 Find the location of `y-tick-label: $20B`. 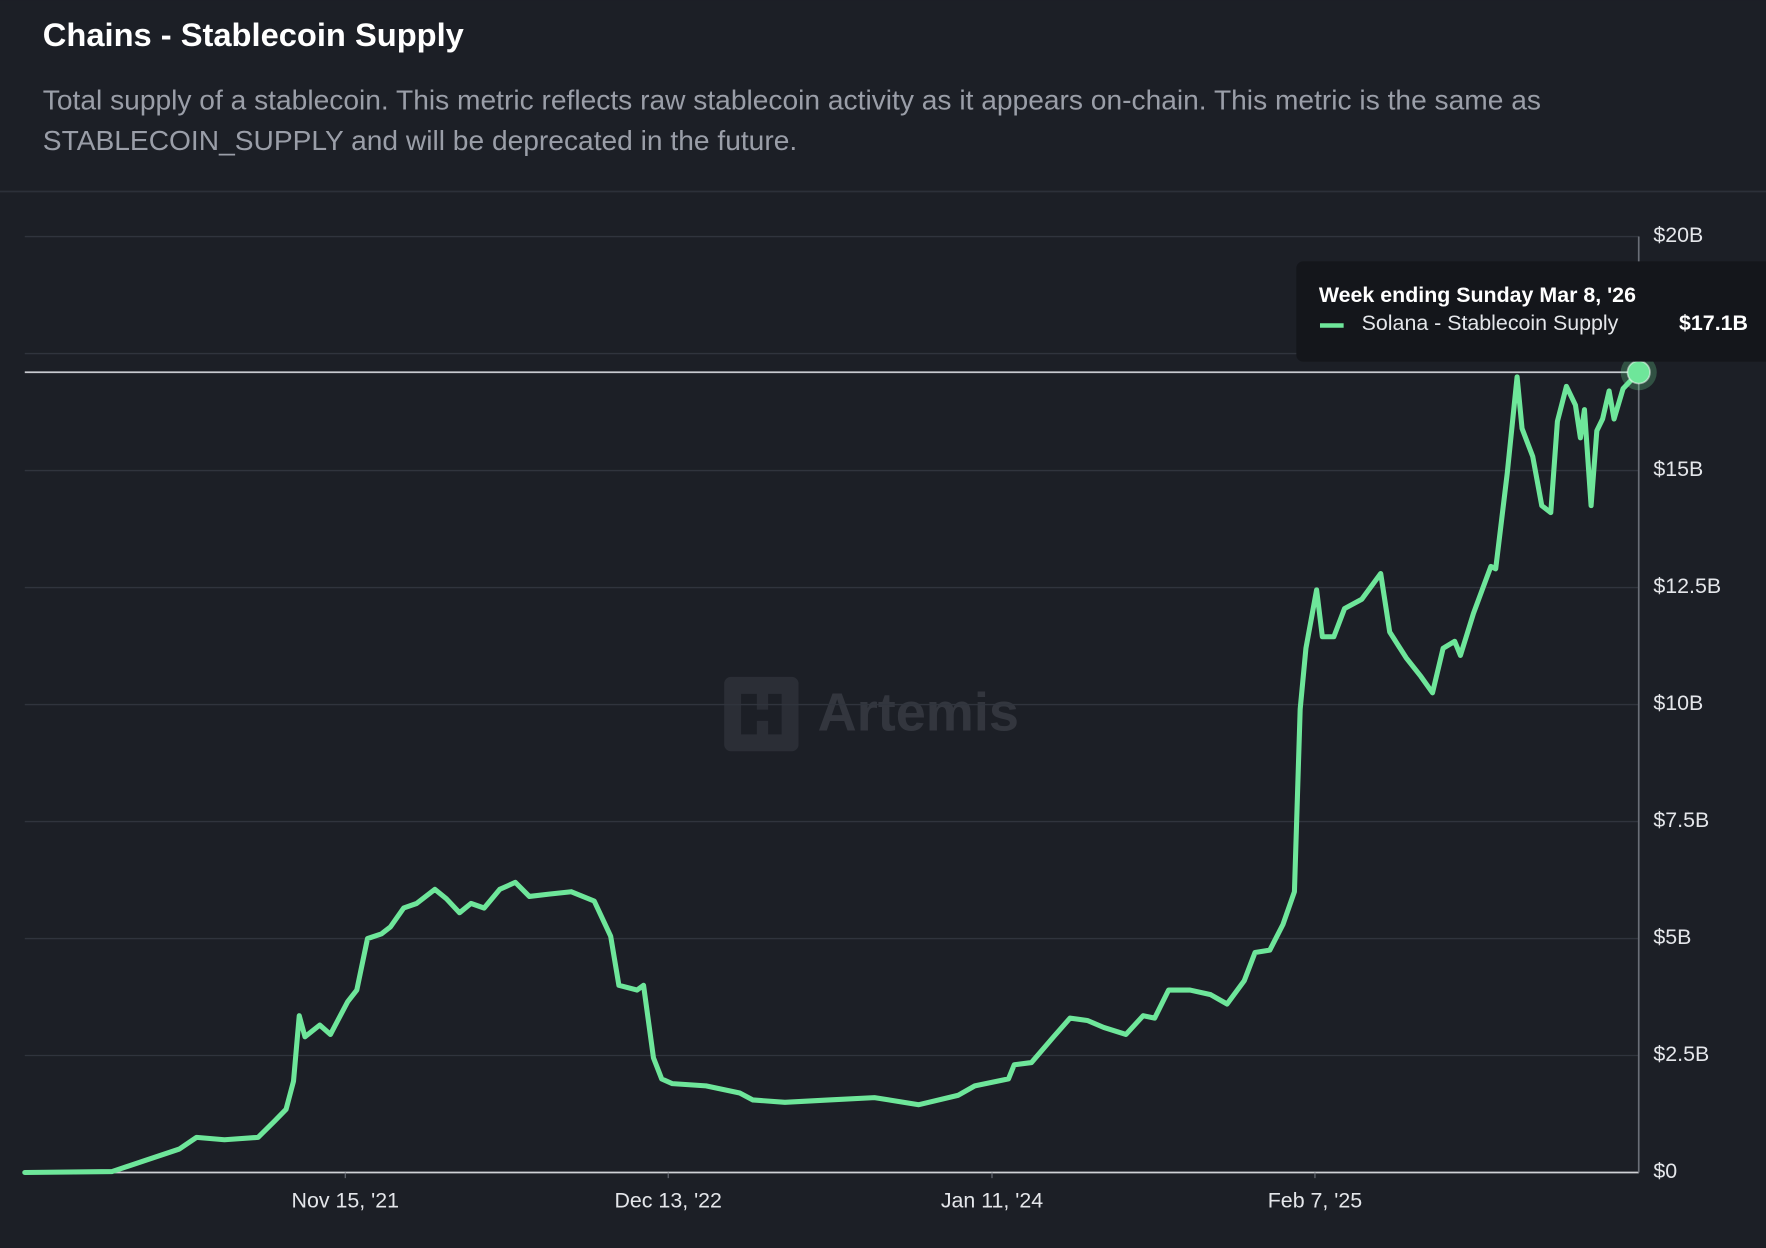

y-tick-label: $20B is located at coordinates (1678, 235).